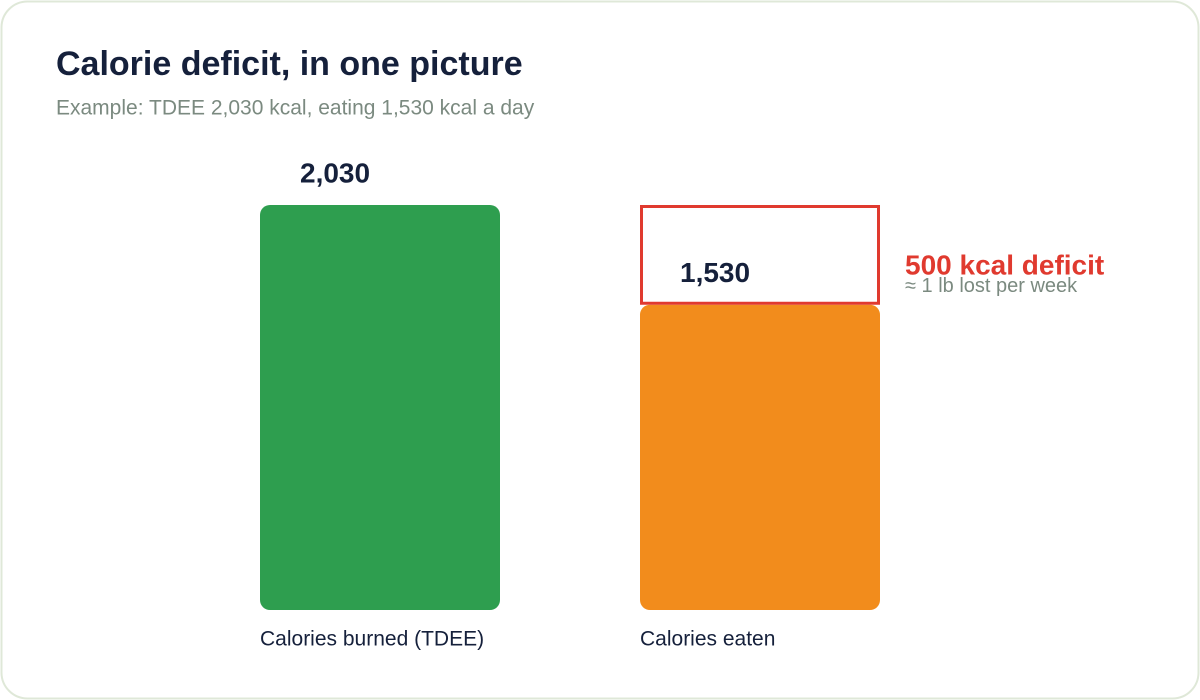 Image resolution: width=1200 pixels, height=700 pixels. I want to click on value-label: 2,030, so click(335, 172).